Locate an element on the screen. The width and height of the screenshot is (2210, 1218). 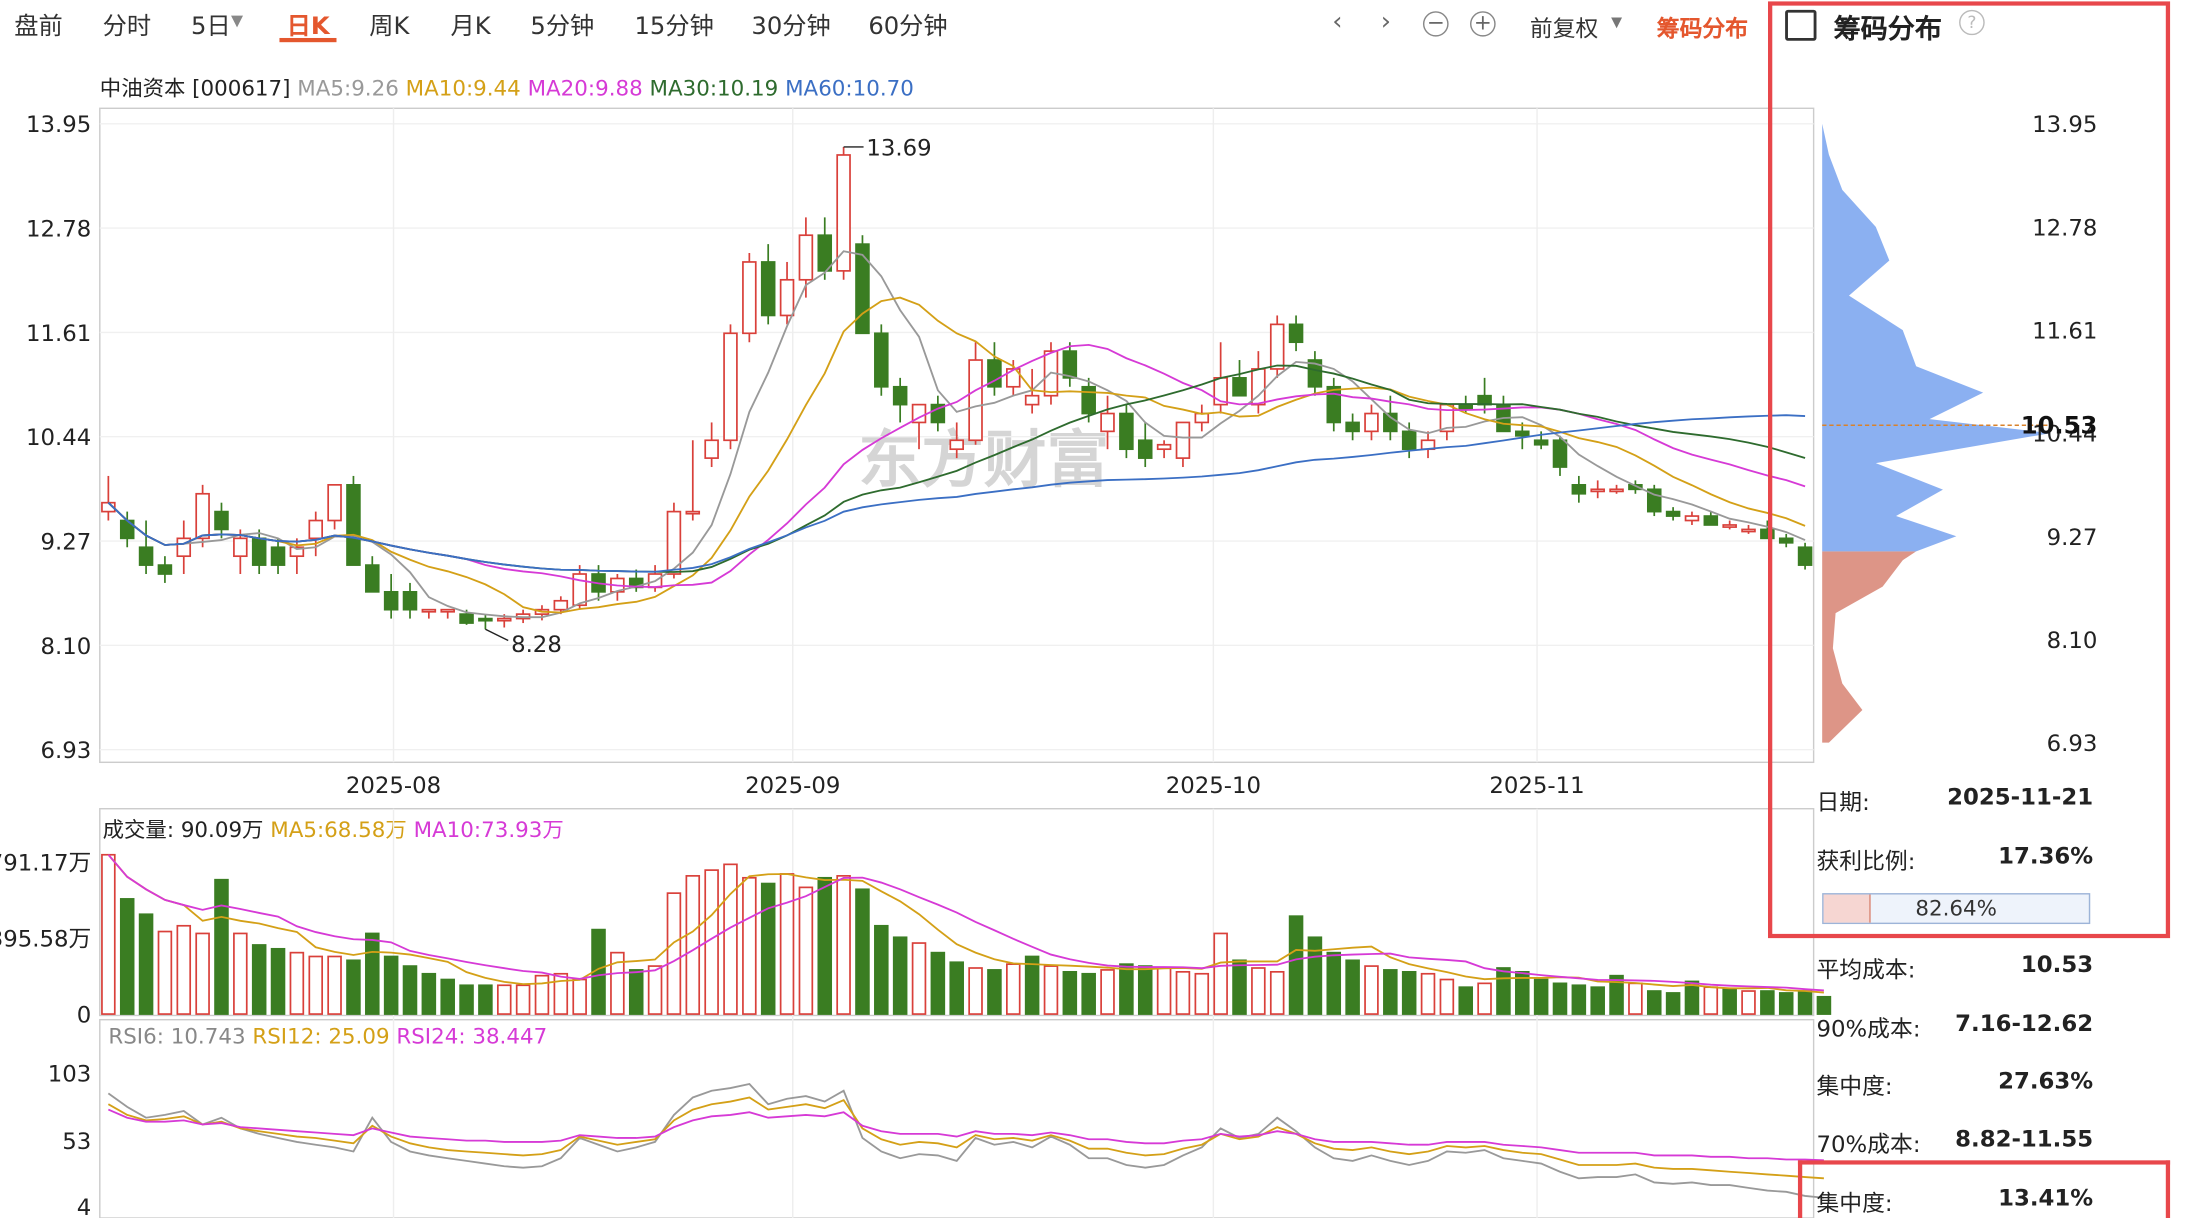
caret-down-icon: ▼ is located at coordinates (237, 20).